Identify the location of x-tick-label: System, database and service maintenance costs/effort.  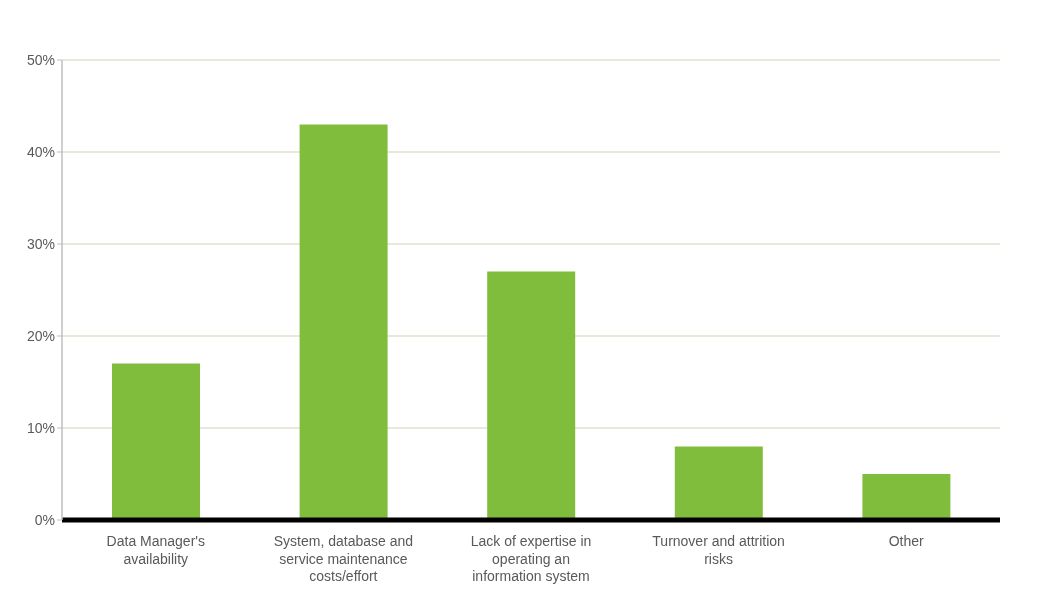
(343, 558).